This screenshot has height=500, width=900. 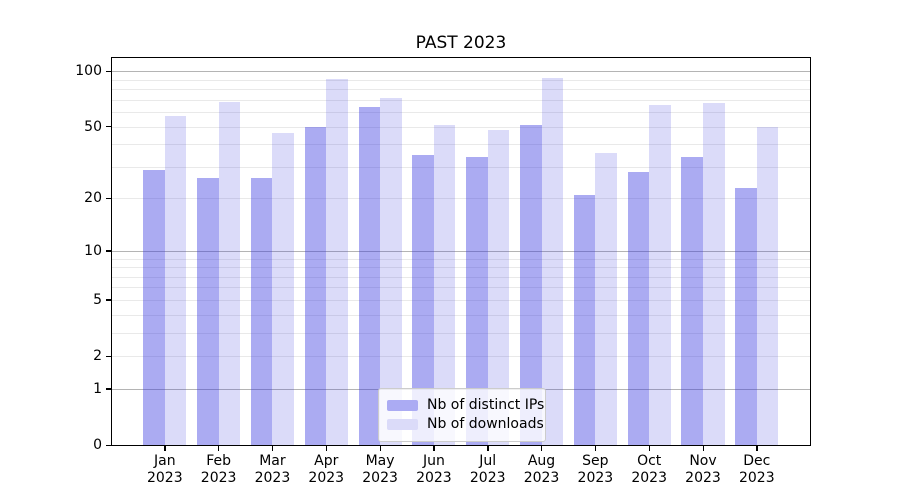 What do you see at coordinates (93, 250) in the screenshot?
I see `y-tick-label: 10` at bounding box center [93, 250].